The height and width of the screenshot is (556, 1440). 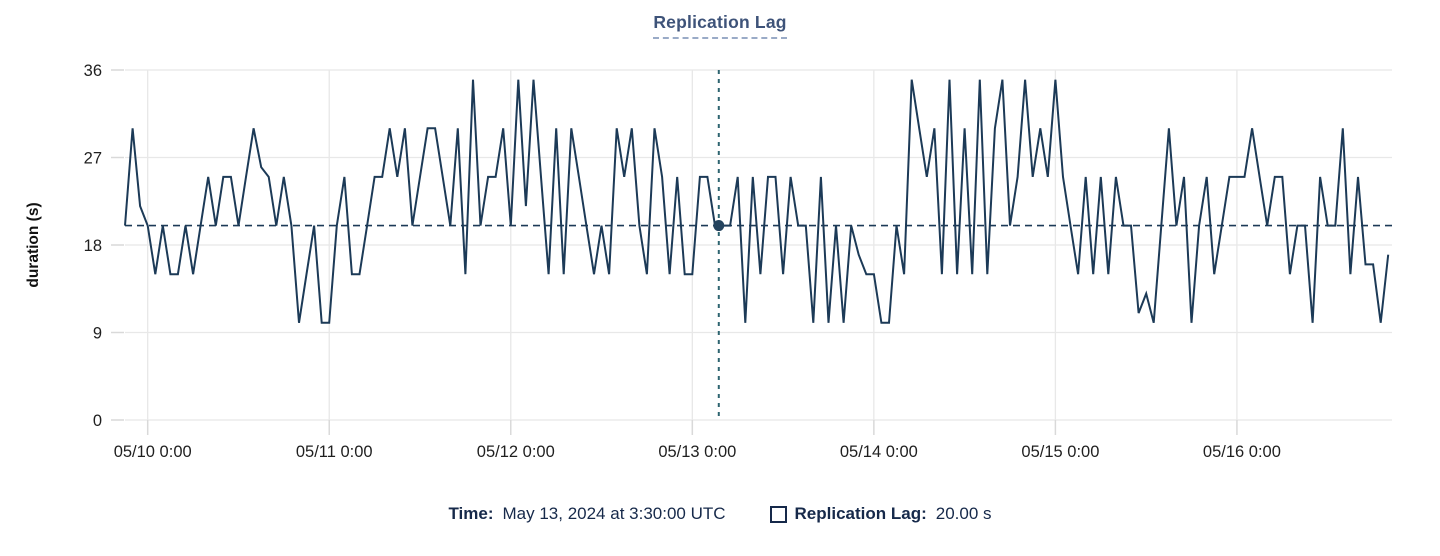 I want to click on crosshair-dot, so click(x=719, y=226).